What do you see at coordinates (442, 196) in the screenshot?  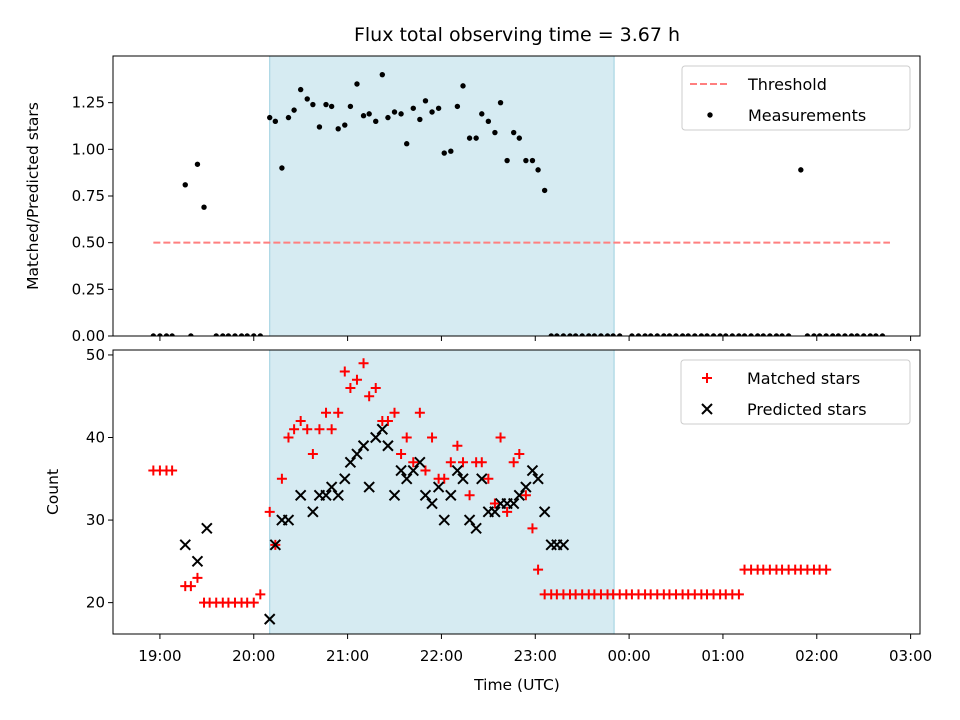 I see `ratio-observing-span` at bounding box center [442, 196].